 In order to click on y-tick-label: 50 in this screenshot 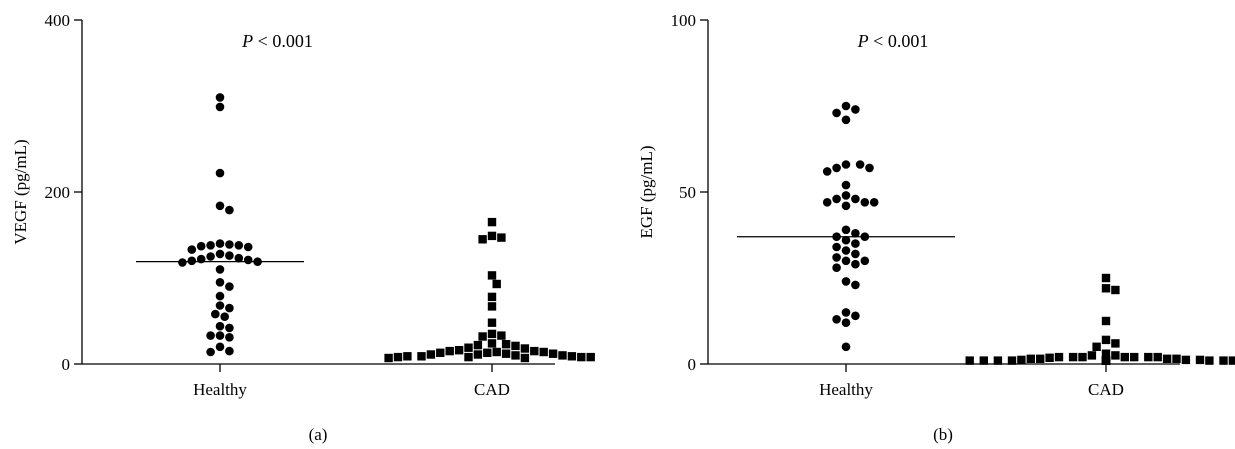, I will do `click(687, 192)`.